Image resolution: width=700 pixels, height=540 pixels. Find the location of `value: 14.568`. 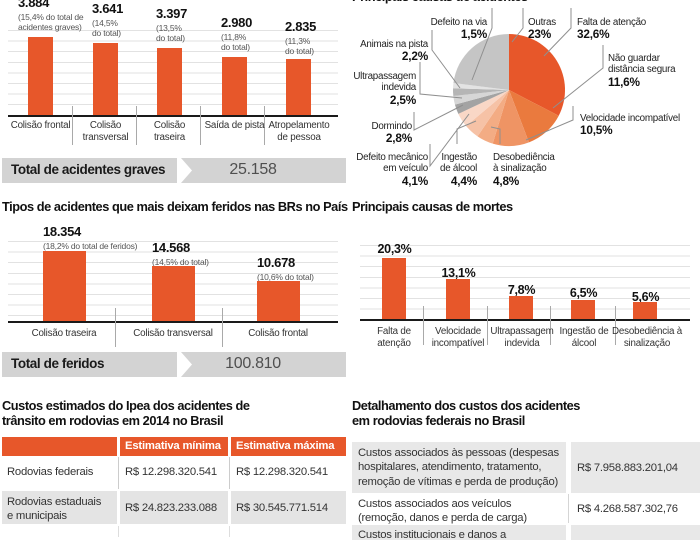

value: 14.568 is located at coordinates (171, 247).